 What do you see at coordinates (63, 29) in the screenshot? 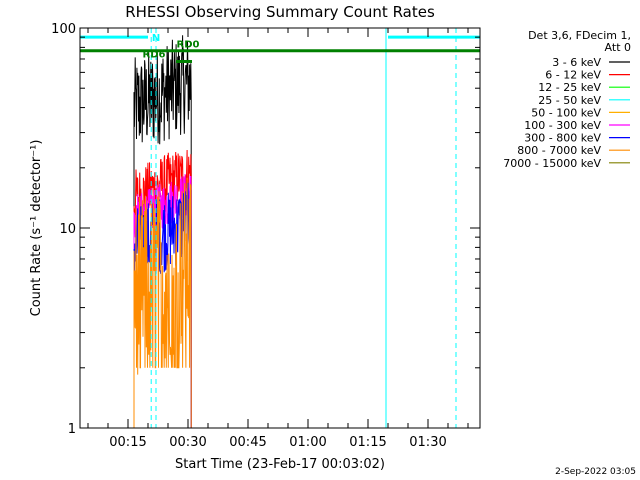
I see `y-tick-label: 100` at bounding box center [63, 29].